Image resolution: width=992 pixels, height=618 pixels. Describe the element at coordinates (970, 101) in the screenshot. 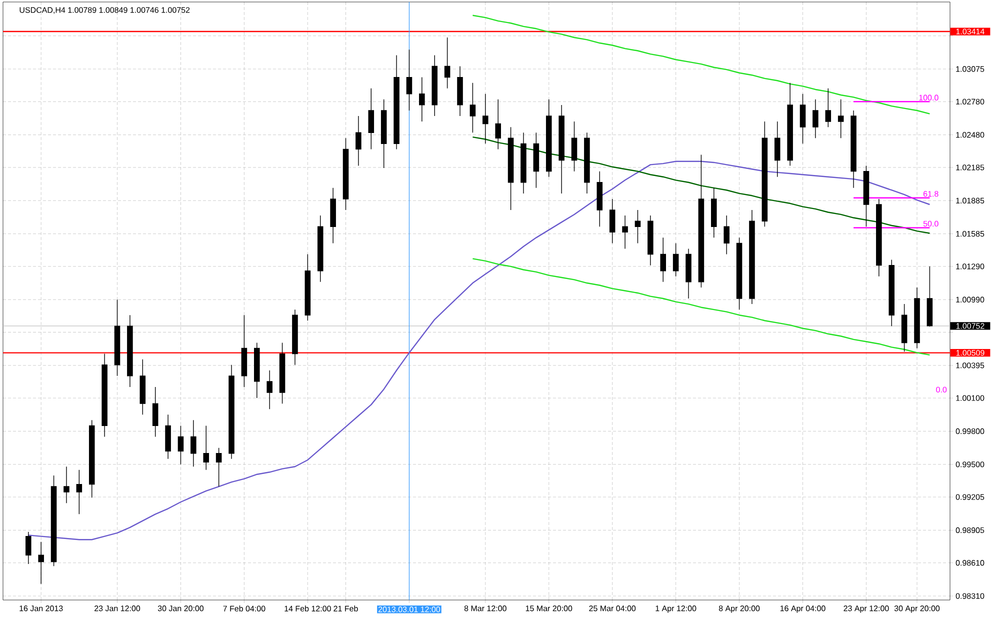

I see `y-tick-label: 1.02780` at that location.